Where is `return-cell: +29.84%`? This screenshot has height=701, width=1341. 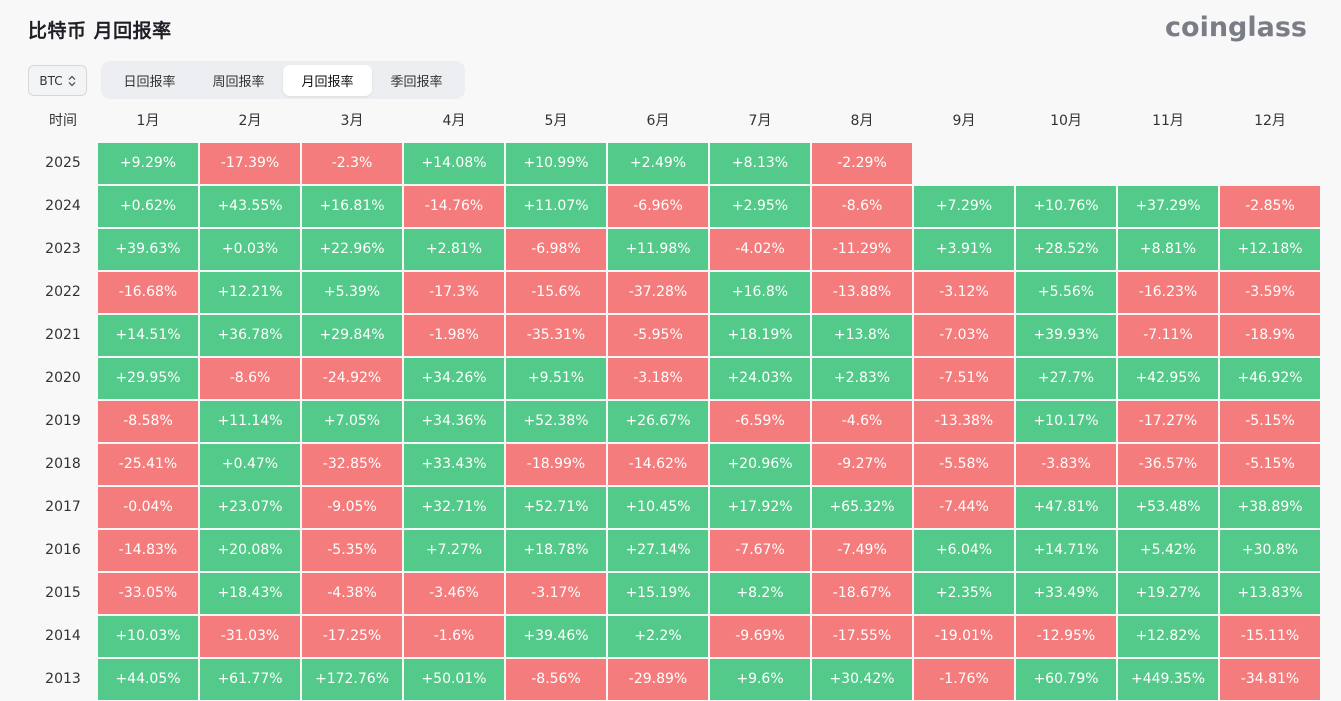 return-cell: +29.84% is located at coordinates (352, 335).